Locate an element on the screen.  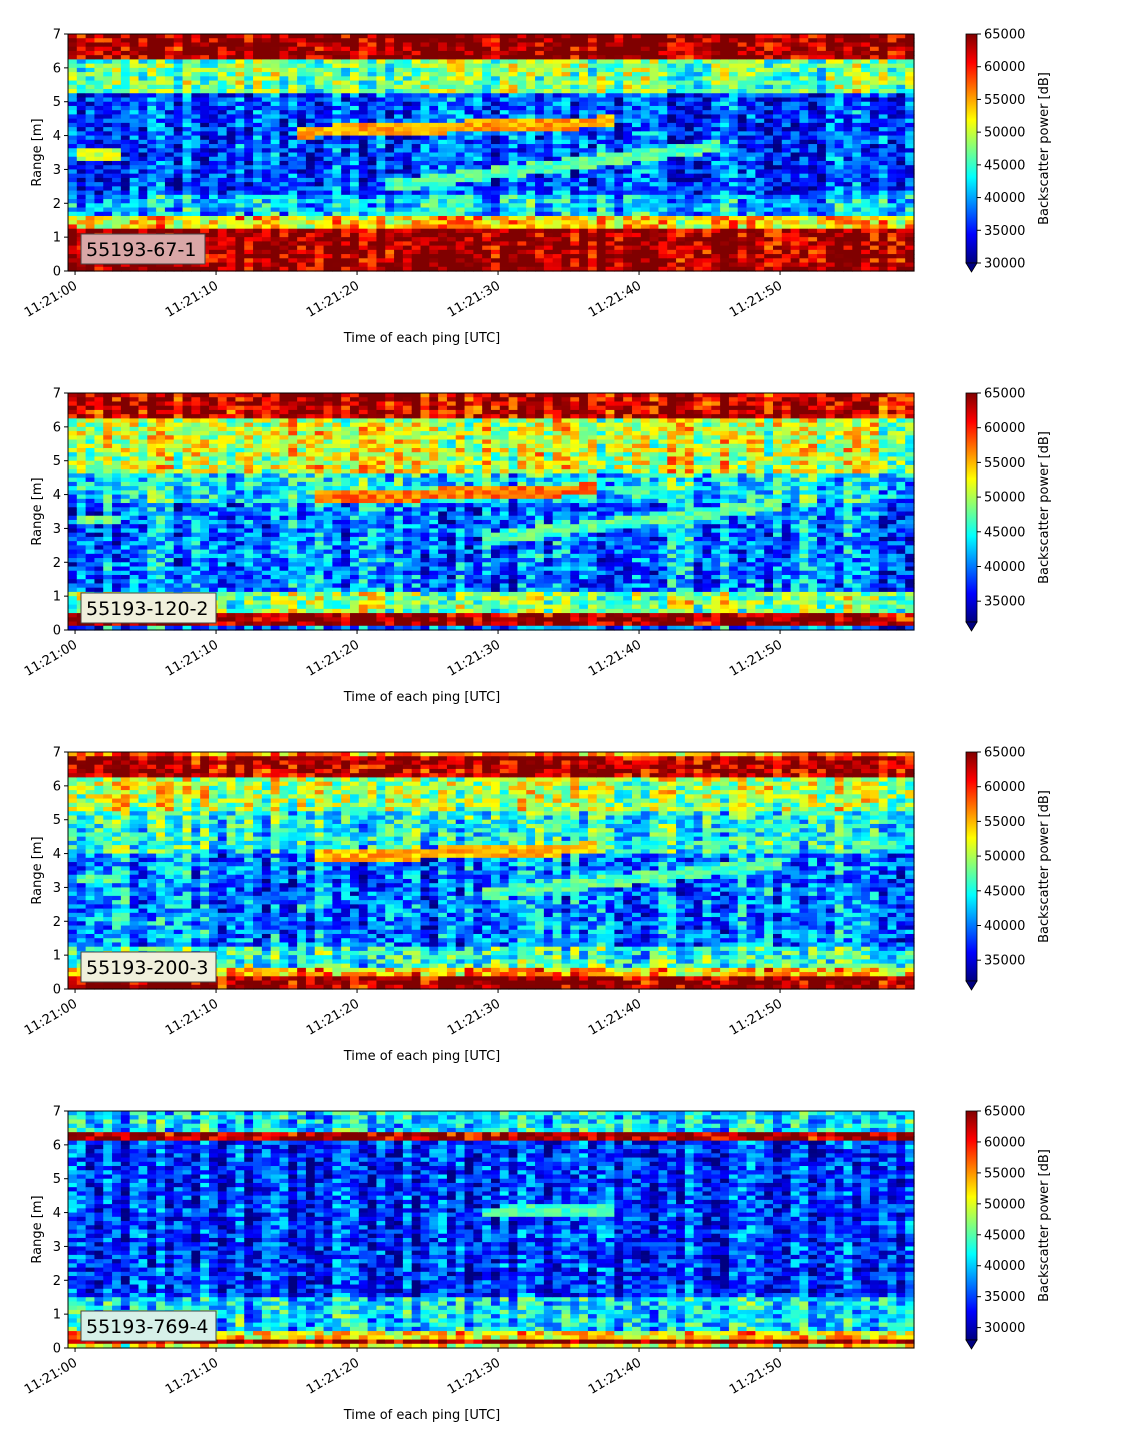
sample-label: 55193-120-2 is located at coordinates (147, 609).